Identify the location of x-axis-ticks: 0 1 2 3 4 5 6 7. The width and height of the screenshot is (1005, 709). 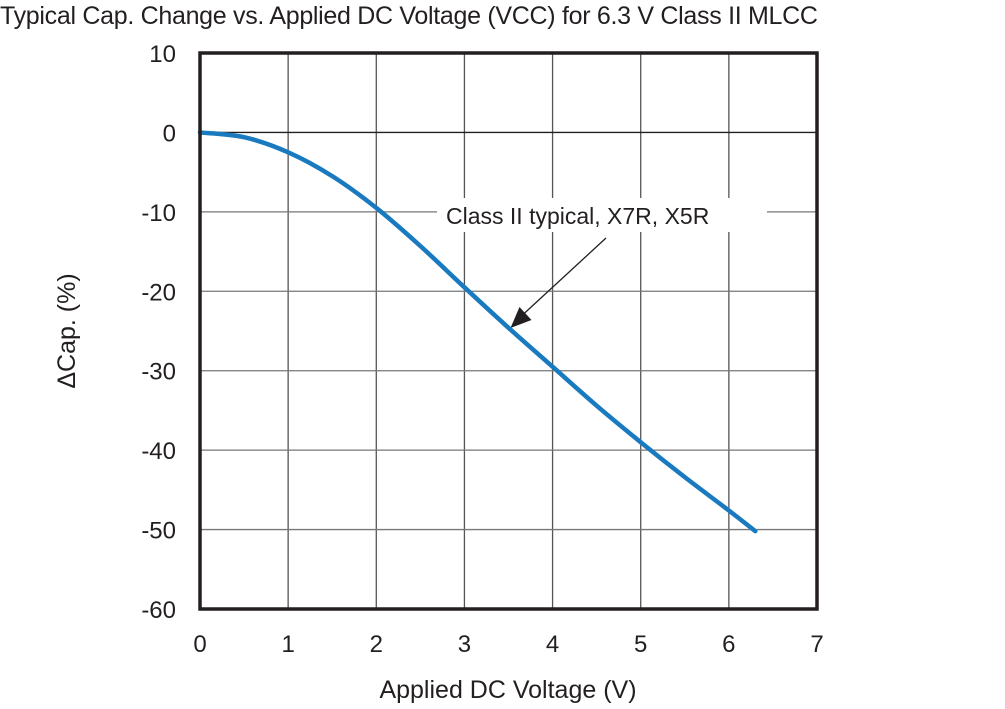
(508, 644).